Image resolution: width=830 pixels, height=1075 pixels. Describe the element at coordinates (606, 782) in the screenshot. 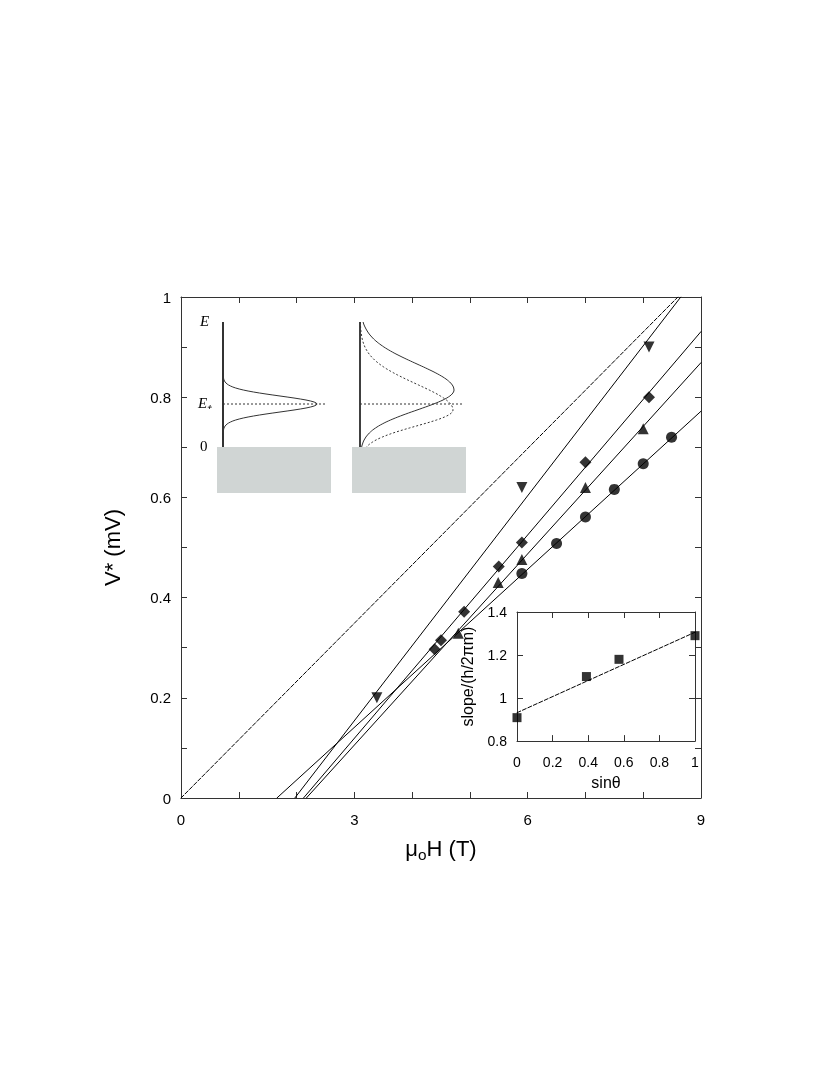

I see `x-axis-title: sinθ` at that location.